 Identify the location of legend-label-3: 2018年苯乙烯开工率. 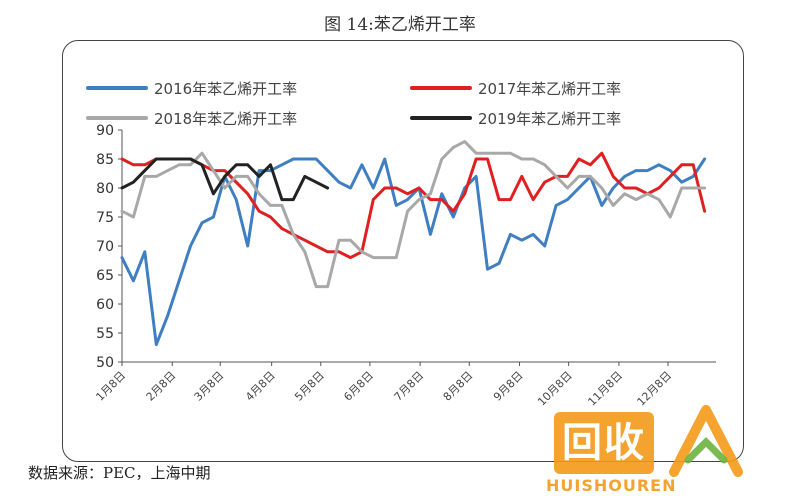
(225, 119).